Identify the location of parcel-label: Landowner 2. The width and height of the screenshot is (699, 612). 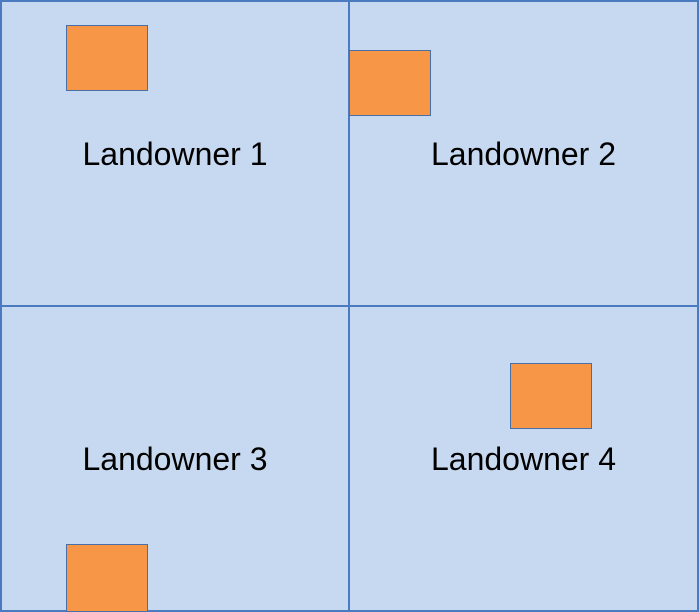
(523, 154).